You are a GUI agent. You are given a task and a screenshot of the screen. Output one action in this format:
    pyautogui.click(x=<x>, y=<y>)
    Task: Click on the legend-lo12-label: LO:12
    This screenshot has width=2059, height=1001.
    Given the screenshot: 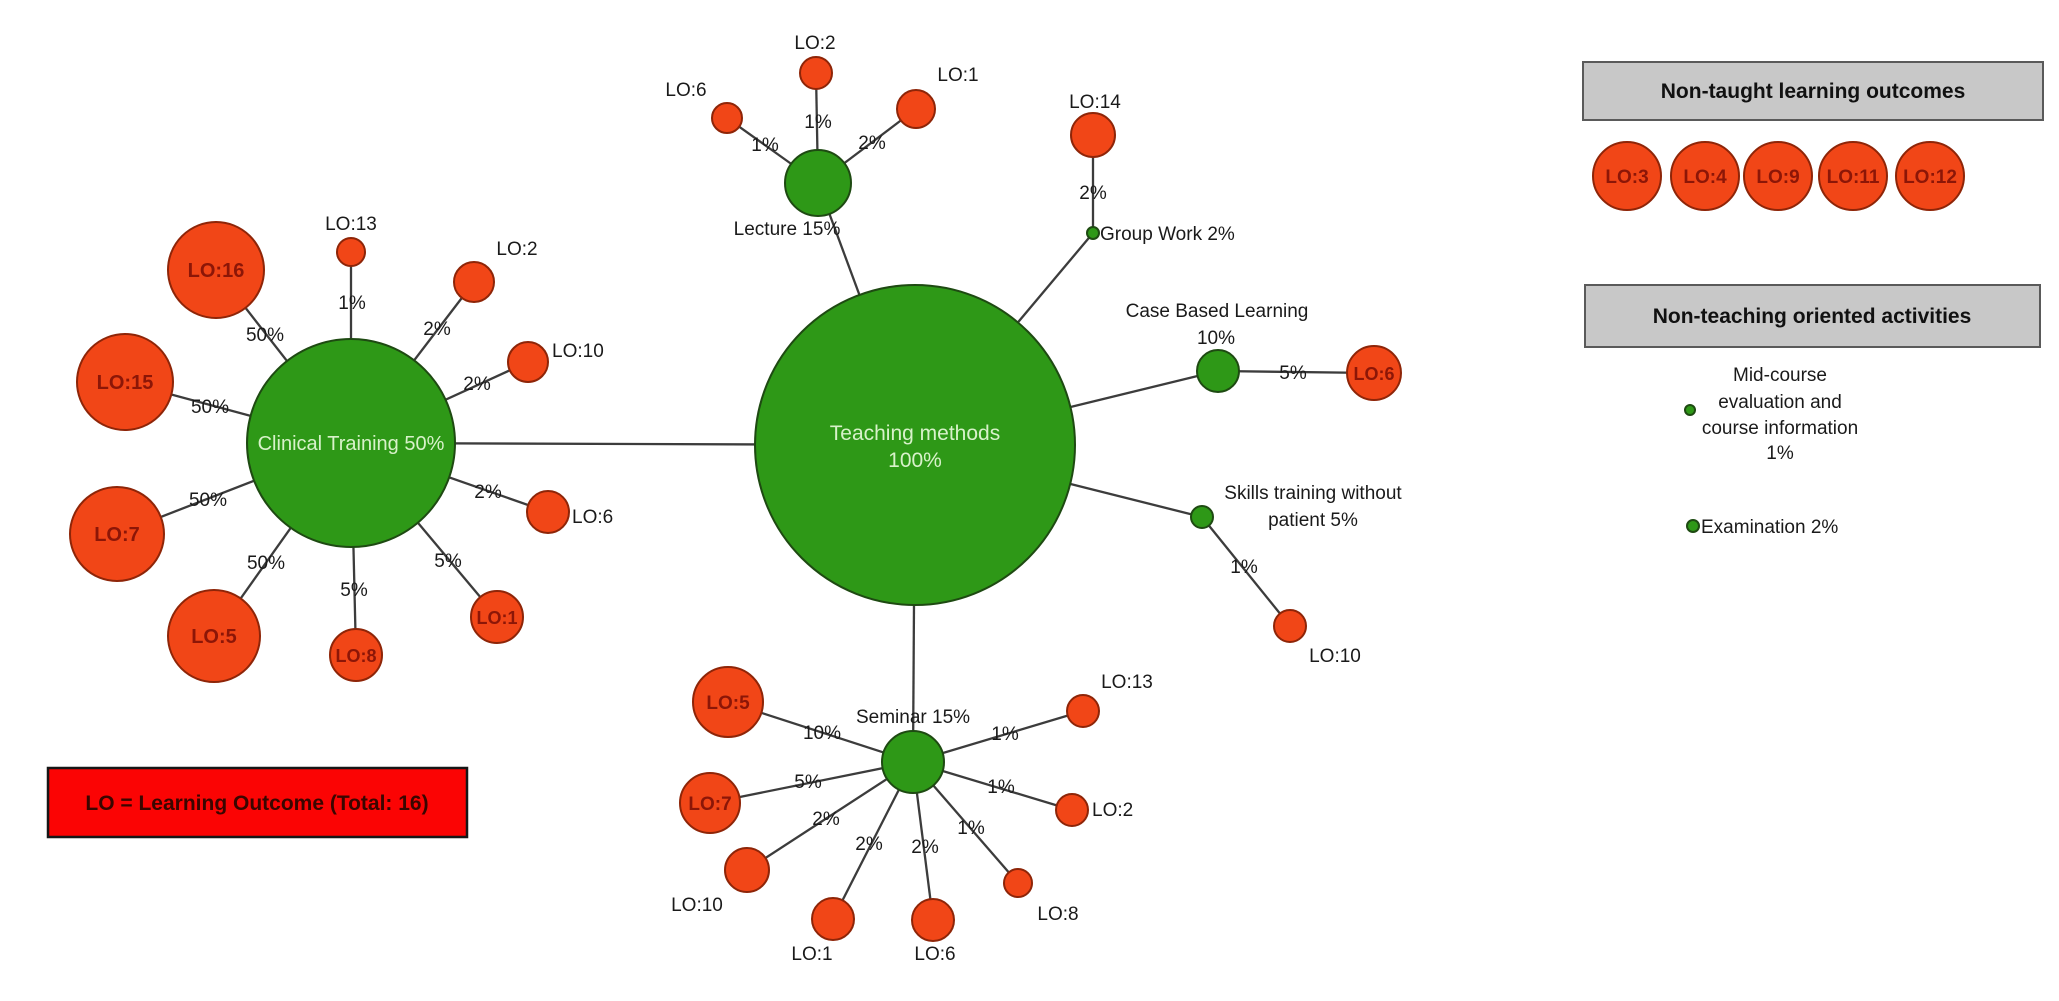 What is the action you would take?
    pyautogui.click(x=1930, y=177)
    